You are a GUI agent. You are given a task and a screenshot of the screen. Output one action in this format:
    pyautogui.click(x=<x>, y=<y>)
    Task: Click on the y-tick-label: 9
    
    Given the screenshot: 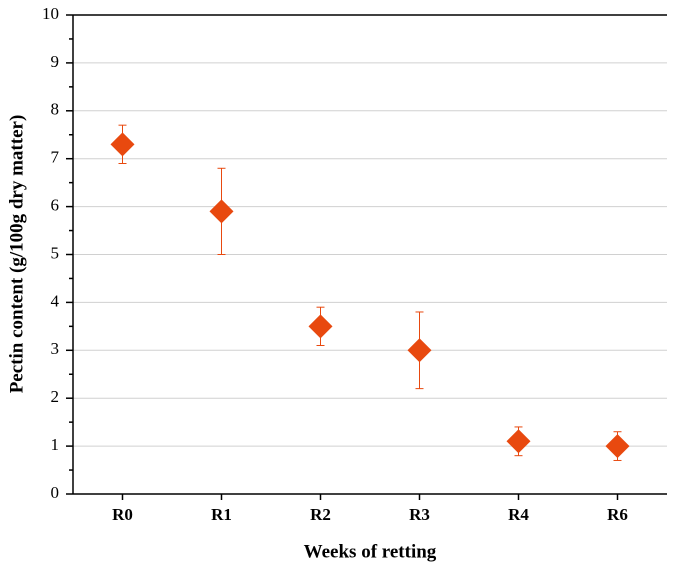 What is the action you would take?
    pyautogui.click(x=55, y=61)
    